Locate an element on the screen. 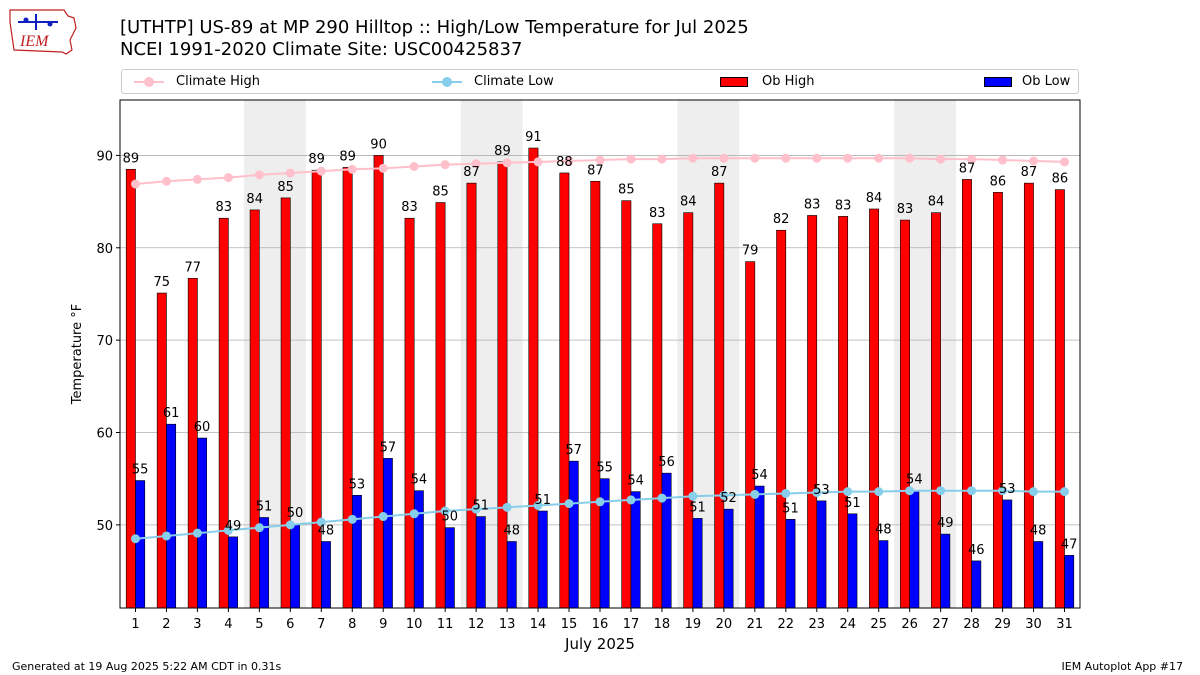 The height and width of the screenshot is (675, 1200). ob-low-label: 57 is located at coordinates (388, 447).